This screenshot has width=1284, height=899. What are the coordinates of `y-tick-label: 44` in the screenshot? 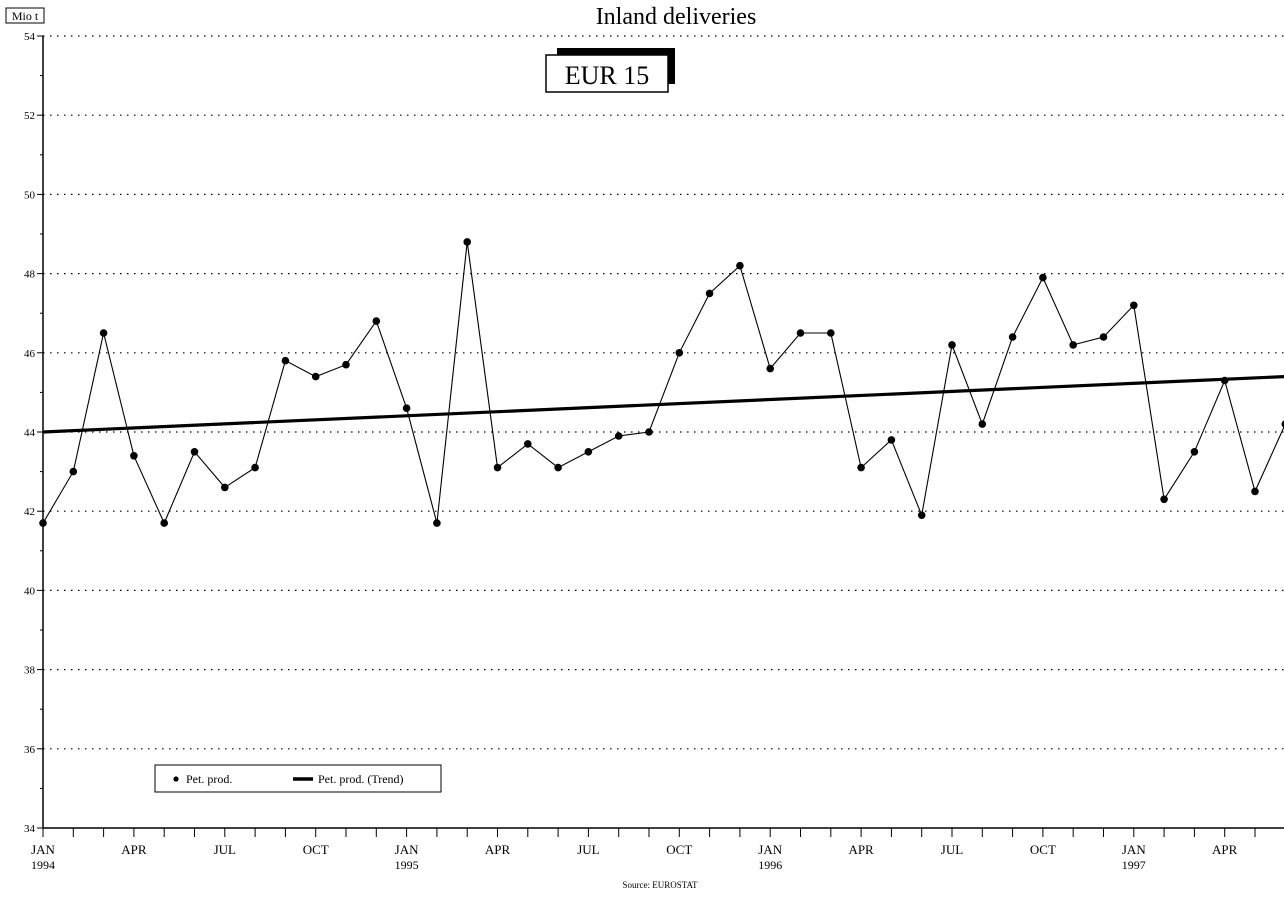 It's located at (30, 433).